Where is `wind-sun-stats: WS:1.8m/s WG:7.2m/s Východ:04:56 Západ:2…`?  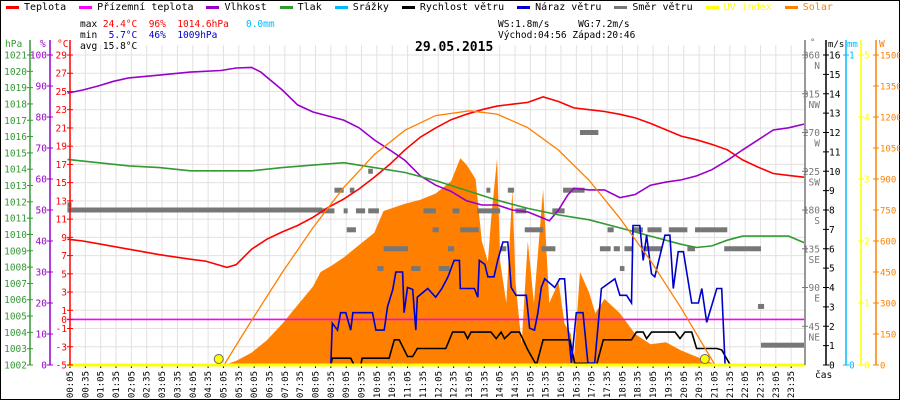 wind-sun-stats: WS:1.8m/s WG:7.2m/s Východ:04:56 Západ:2… is located at coordinates (566, 30).